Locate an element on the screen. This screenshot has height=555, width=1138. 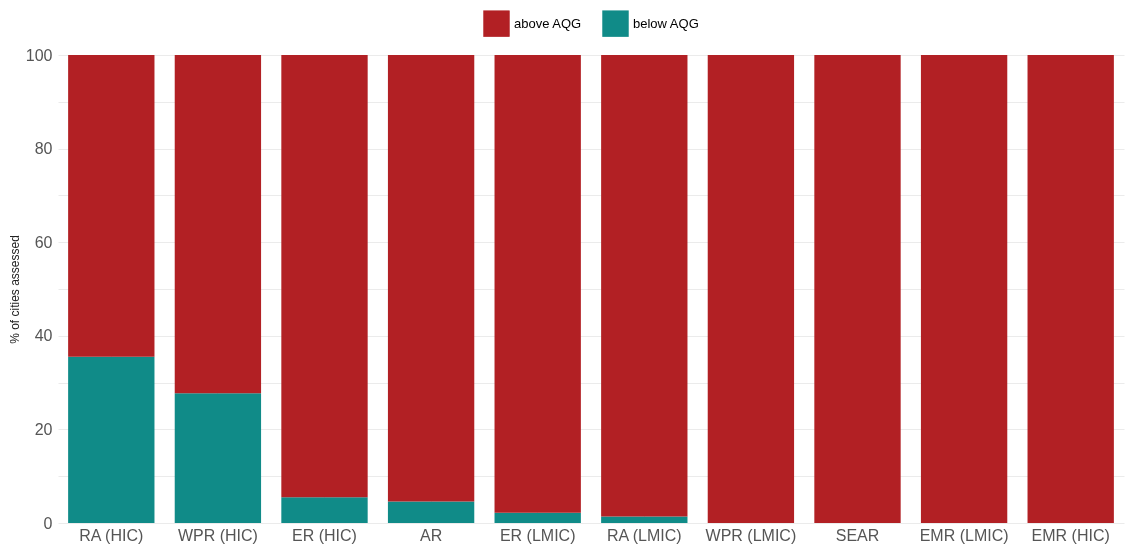
y-axis-title: % of cities assessed is located at coordinates (14, 289).